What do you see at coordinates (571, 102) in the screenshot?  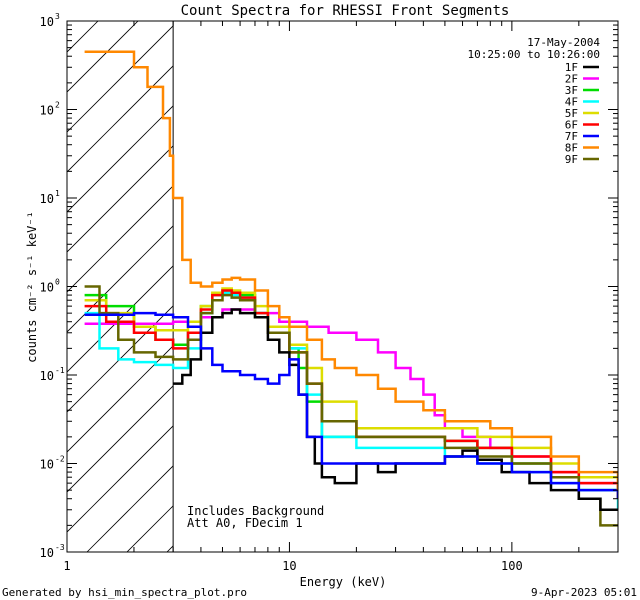 I see `legend-label-4F: 4F` at bounding box center [571, 102].